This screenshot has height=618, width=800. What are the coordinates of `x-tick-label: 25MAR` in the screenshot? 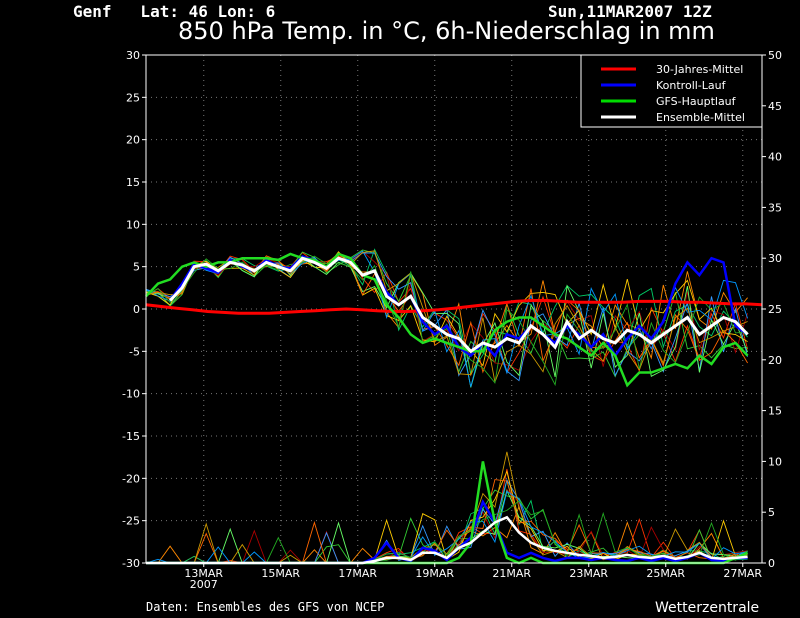 It's located at (665, 573).